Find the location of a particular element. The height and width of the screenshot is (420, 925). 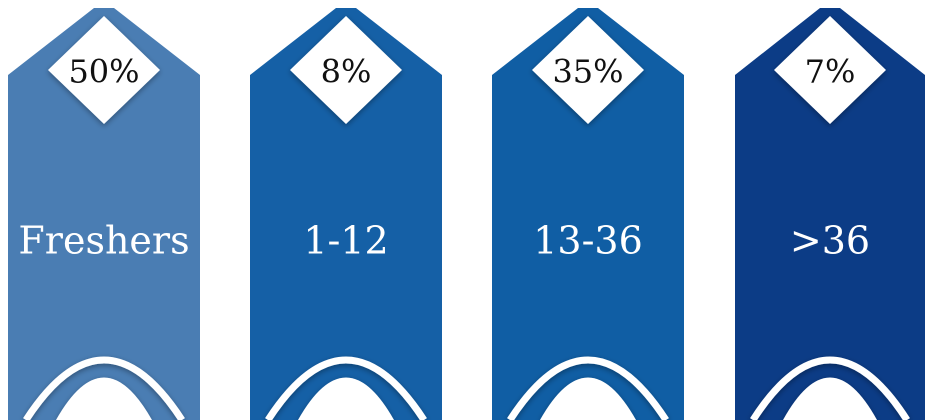

label: 1-12 is located at coordinates (345, 241).